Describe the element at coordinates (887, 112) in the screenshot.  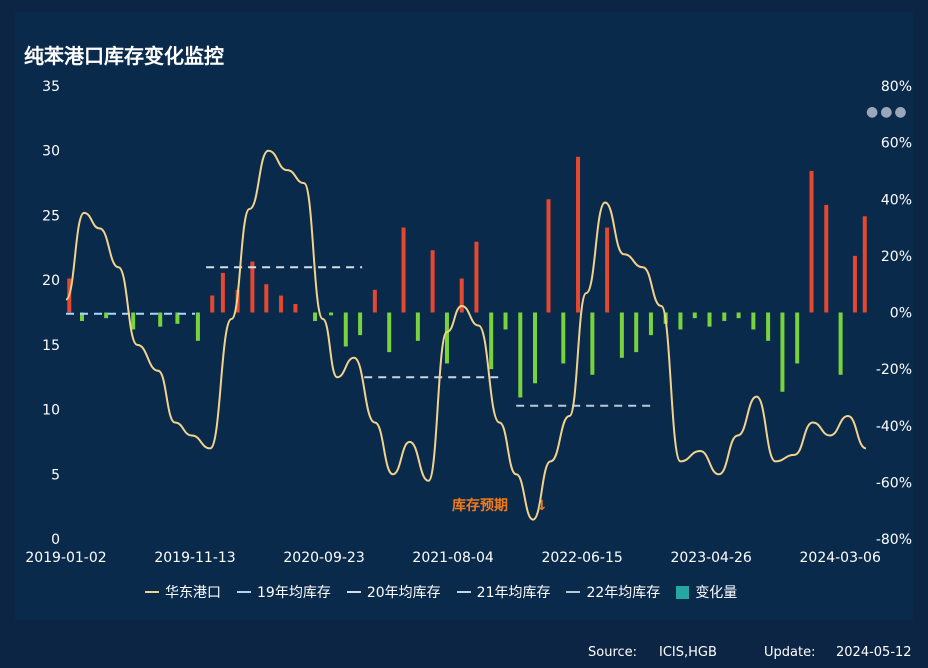
I see `more-dots-icon: ●●●` at that location.